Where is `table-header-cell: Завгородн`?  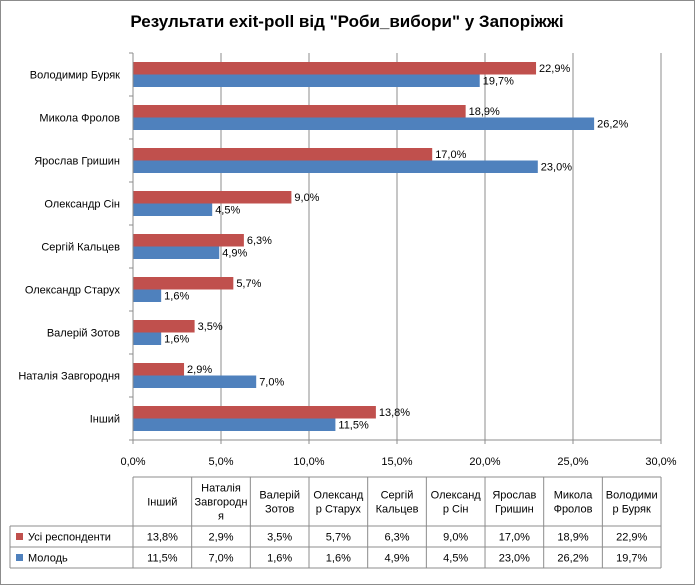 table-header-cell: Завгородн is located at coordinates (221, 503).